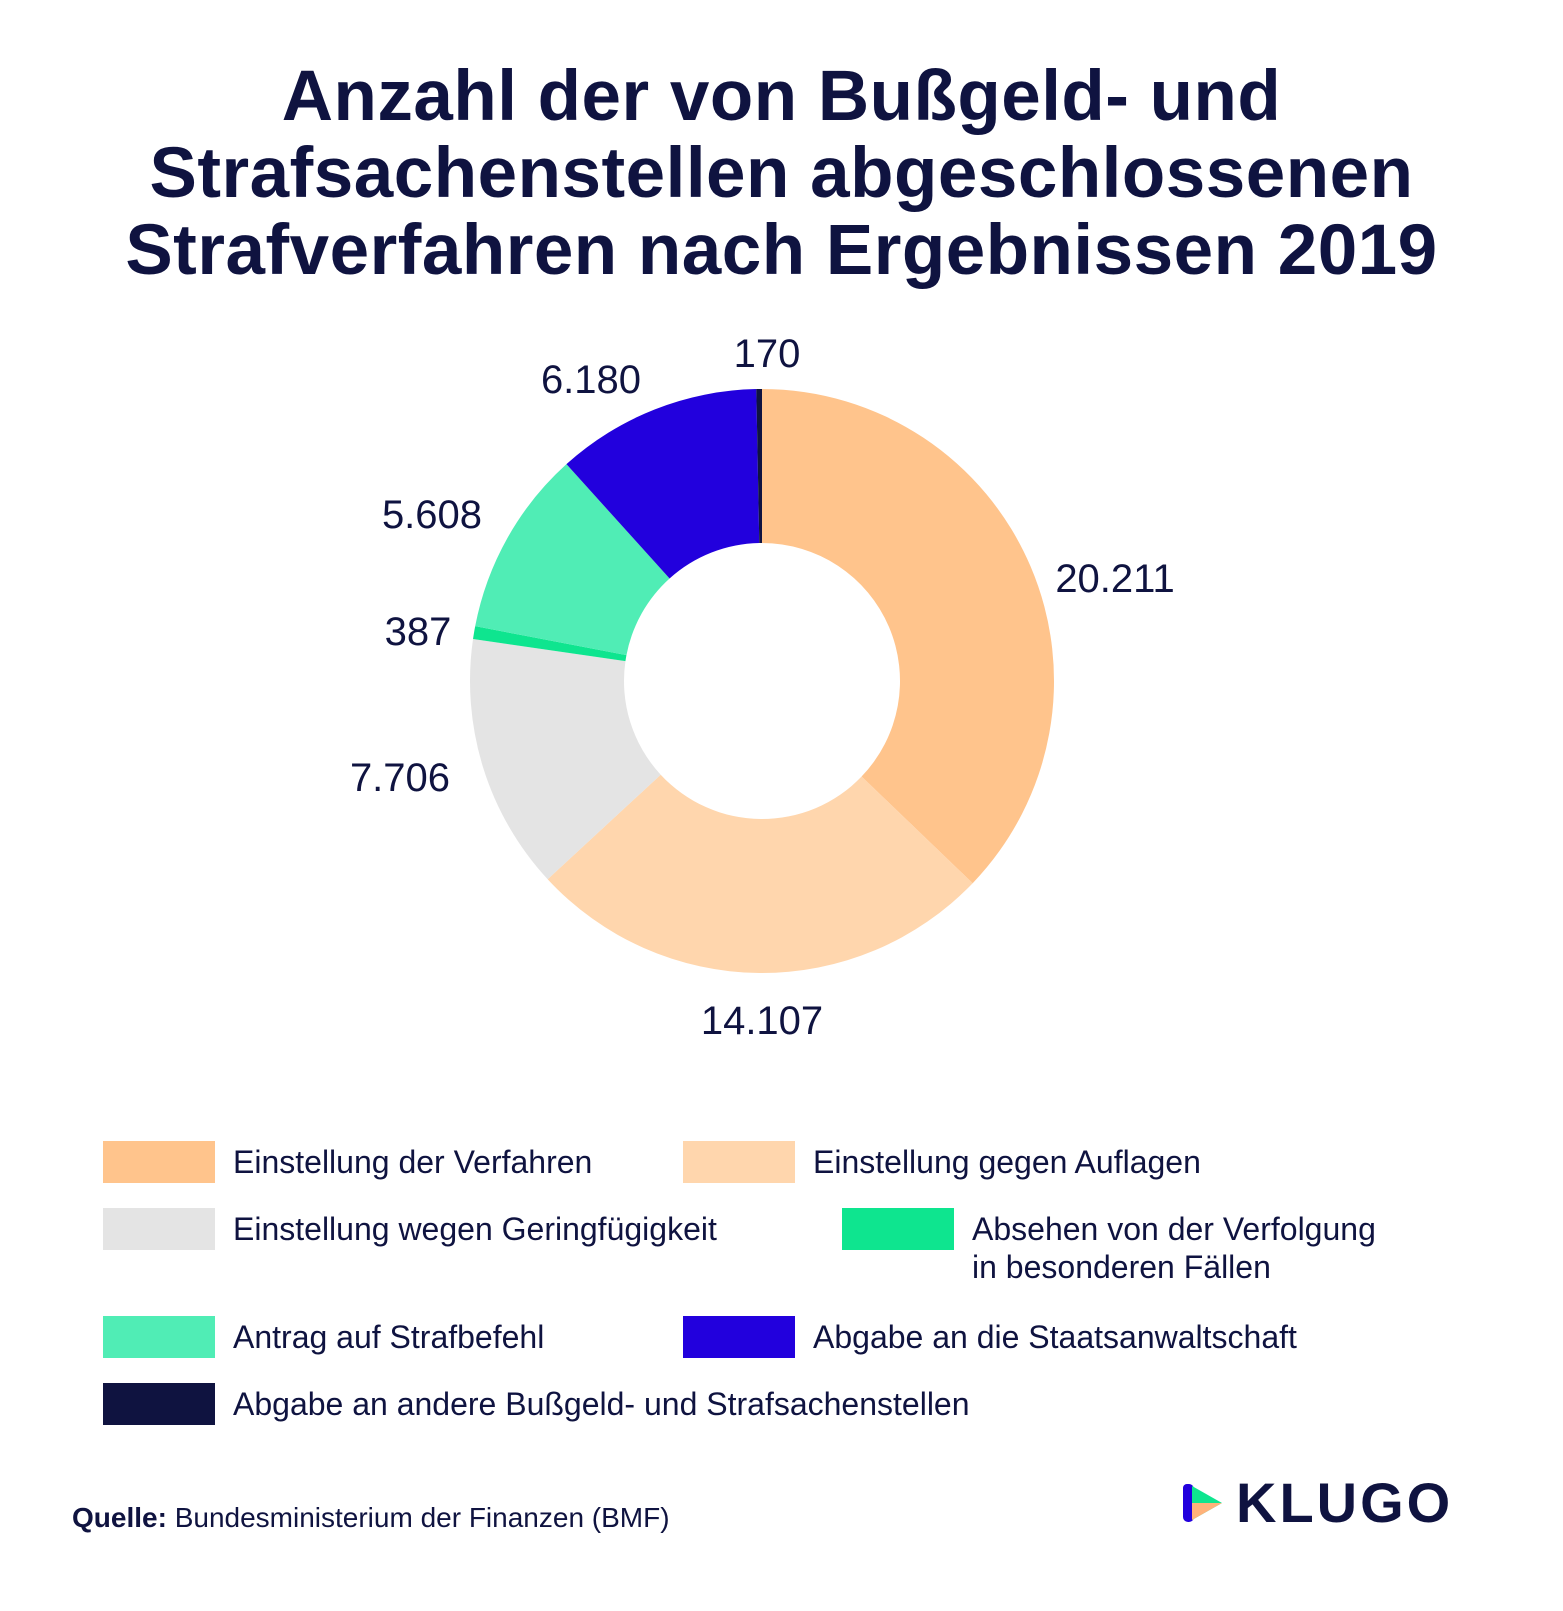  What do you see at coordinates (389, 1337) in the screenshot?
I see `legend-label: Antrag auf Strafbefehl` at bounding box center [389, 1337].